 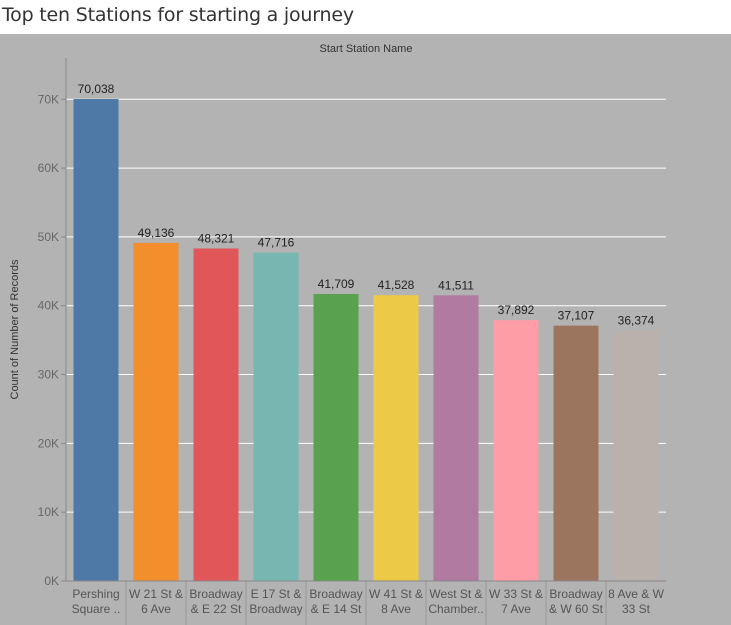 I want to click on x-category-label: 8 Ave & W, so click(x=636, y=594).